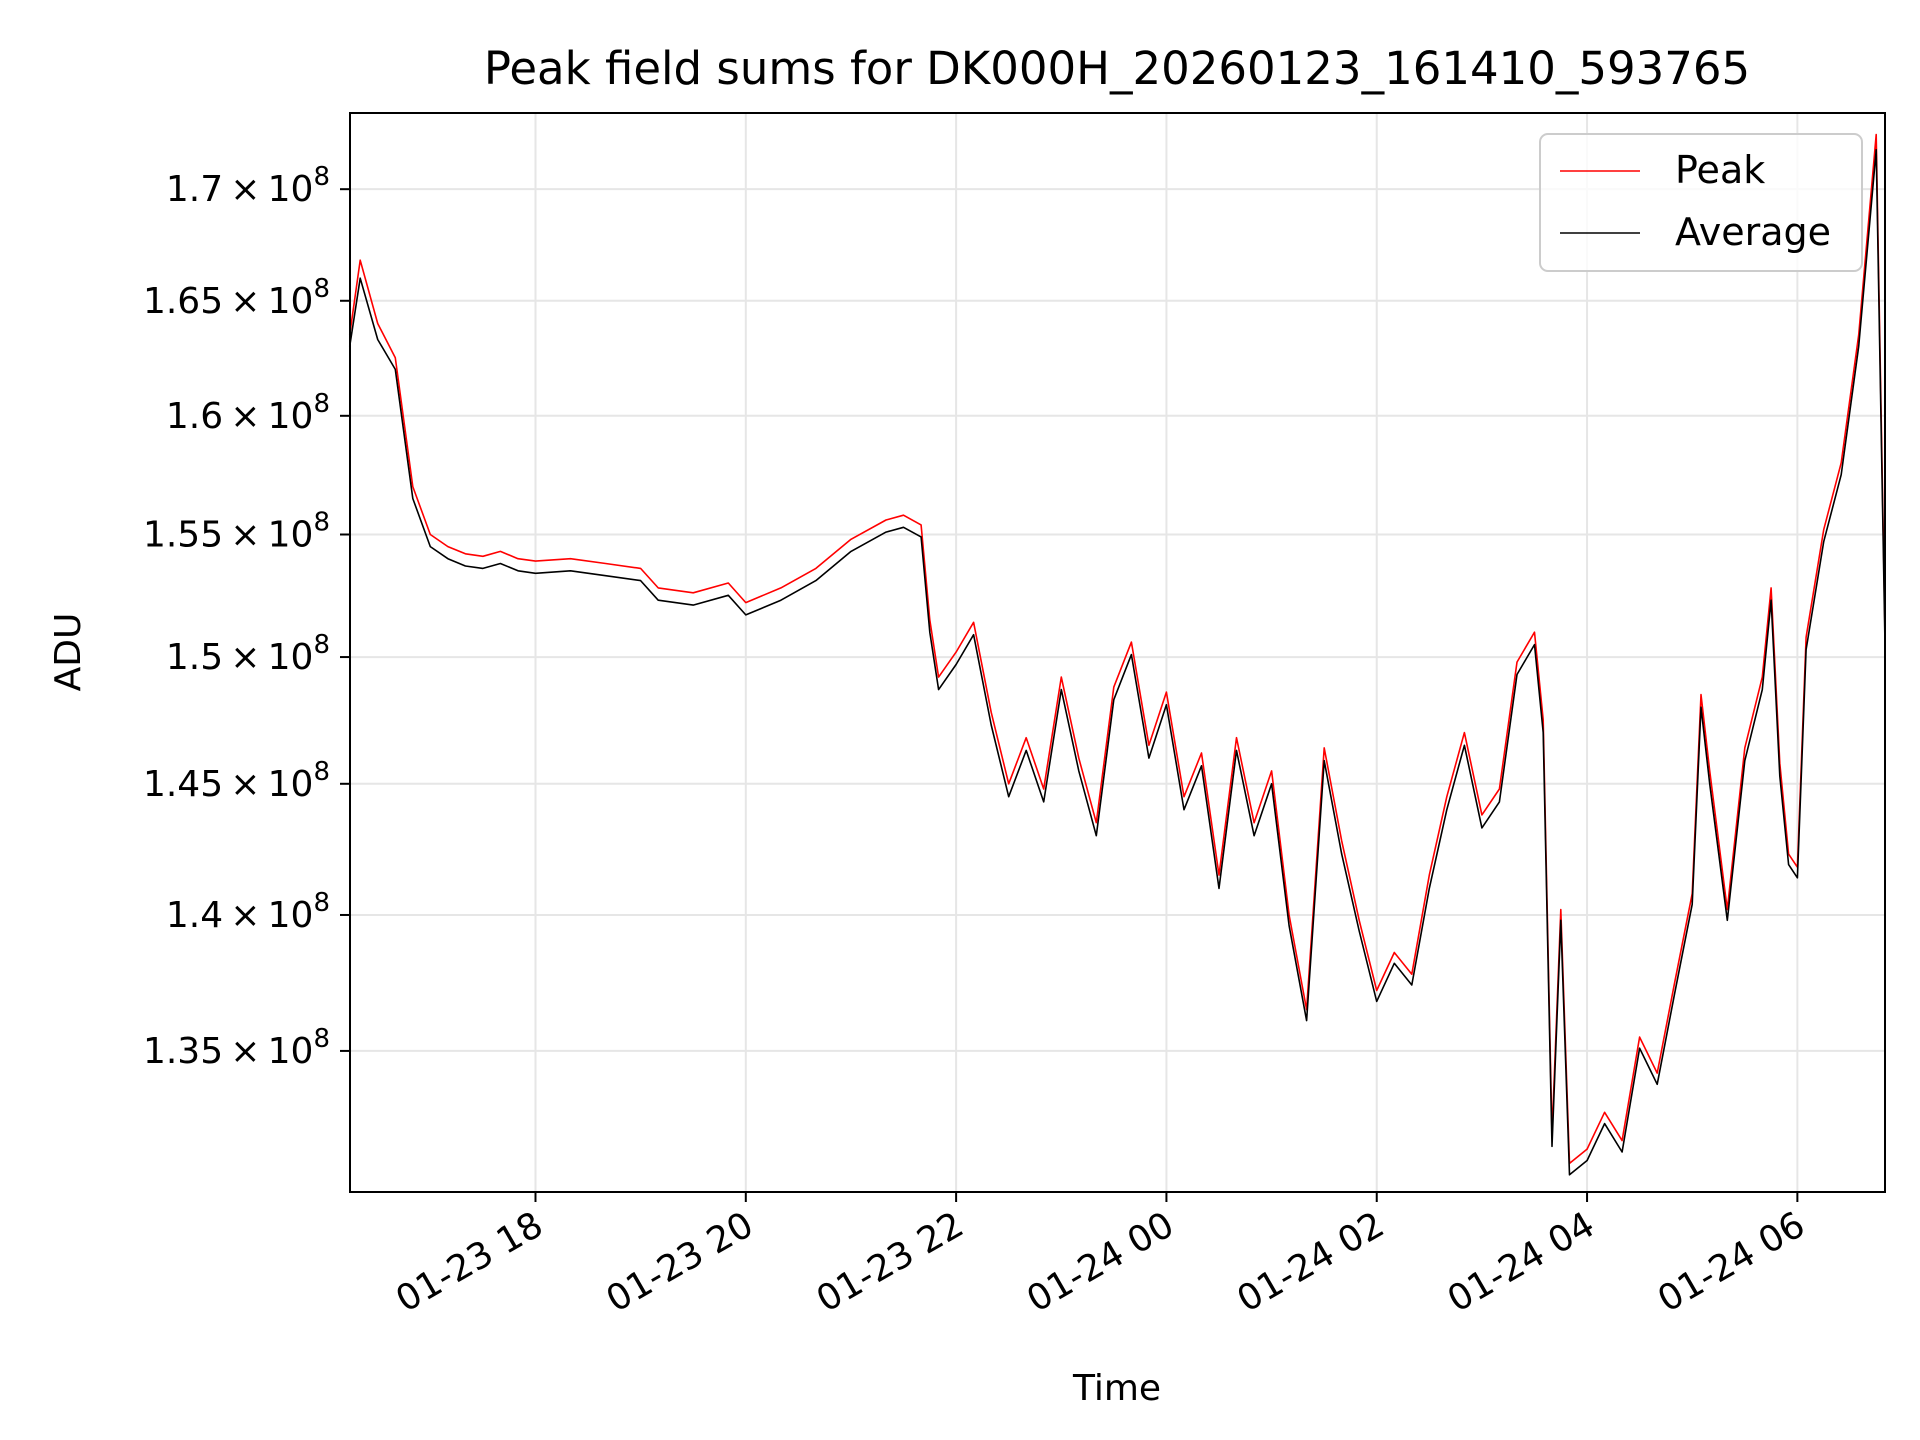 The width and height of the screenshot is (1920, 1440). Describe the element at coordinates (236, 1048) in the screenshot. I see `y-tick-label: 1.35 × 108` at that location.